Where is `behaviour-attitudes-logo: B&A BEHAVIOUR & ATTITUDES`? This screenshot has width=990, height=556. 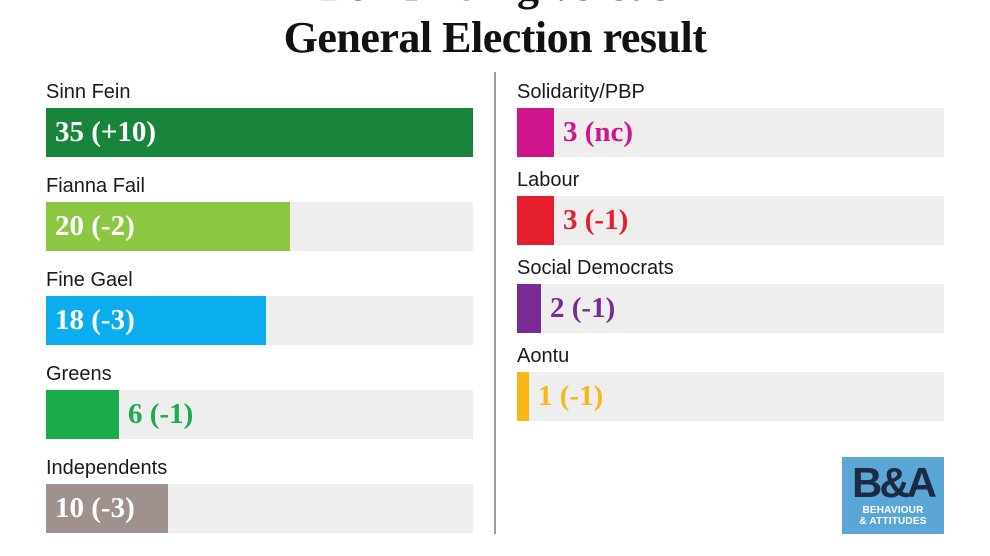
behaviour-attitudes-logo: B&A BEHAVIOUR & ATTITUDES is located at coordinates (893, 495).